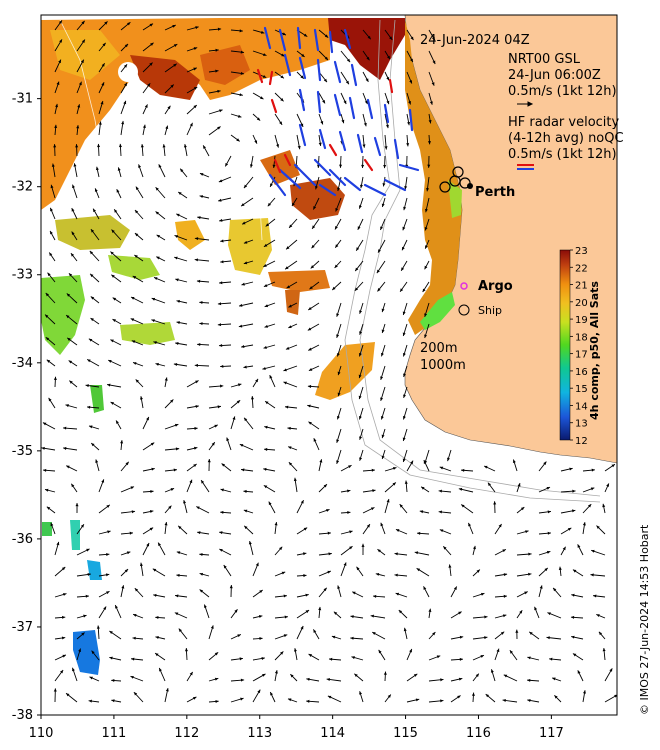  Describe the element at coordinates (581, 355) in the screenshot. I see `colorbar-tick-label: 17` at that location.